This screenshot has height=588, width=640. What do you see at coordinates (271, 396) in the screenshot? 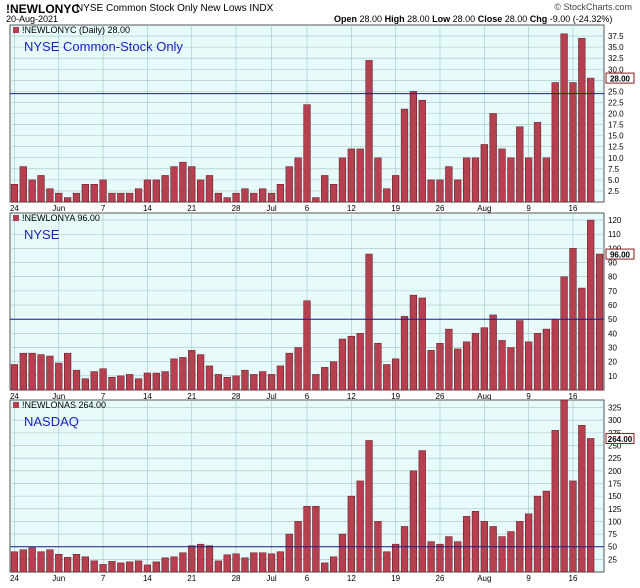
I see `x-tick-label: Jul` at bounding box center [271, 396].